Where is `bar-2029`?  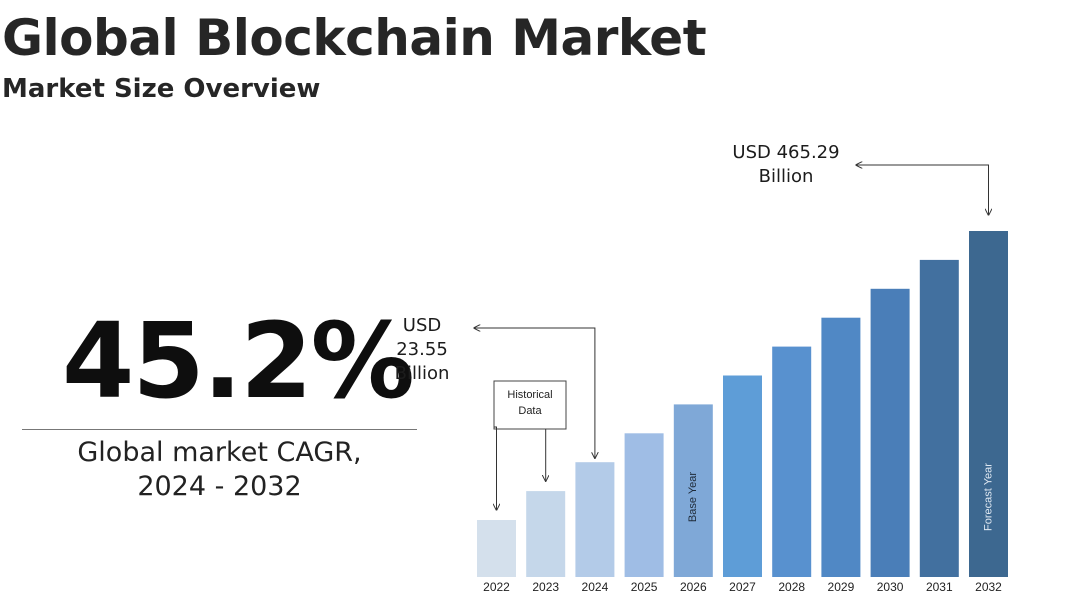
bar-2029 is located at coordinates (841, 447).